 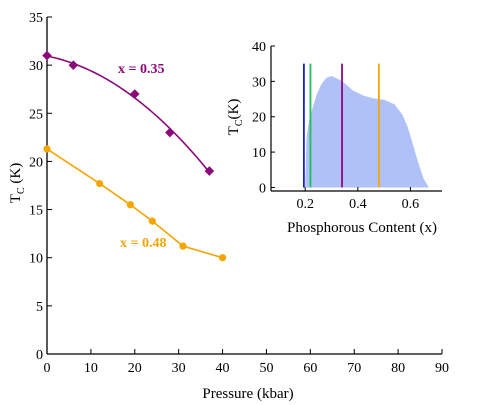 What do you see at coordinates (143, 243) in the screenshot?
I see `series-label-x048: x = 0.48` at bounding box center [143, 243].